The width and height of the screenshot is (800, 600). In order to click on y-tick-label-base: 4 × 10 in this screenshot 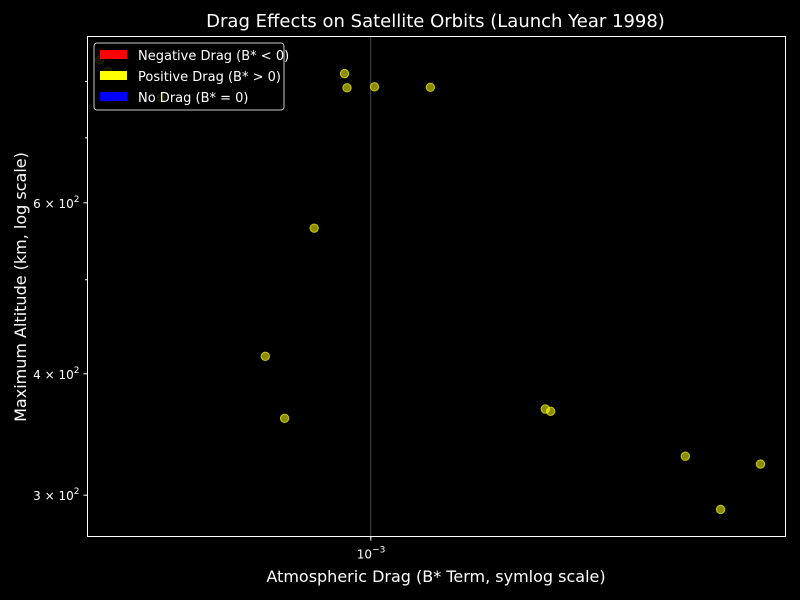, I will do `click(53, 375)`.